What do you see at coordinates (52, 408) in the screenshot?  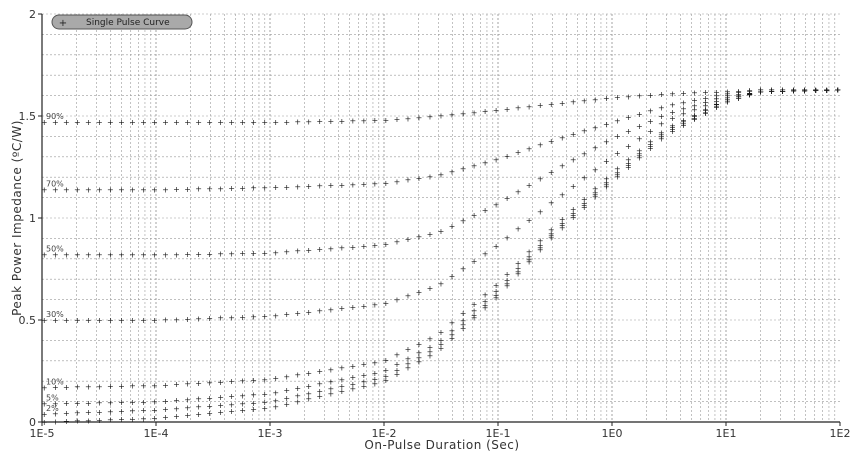 I see `duty-cycle-label: 2%` at bounding box center [52, 408].